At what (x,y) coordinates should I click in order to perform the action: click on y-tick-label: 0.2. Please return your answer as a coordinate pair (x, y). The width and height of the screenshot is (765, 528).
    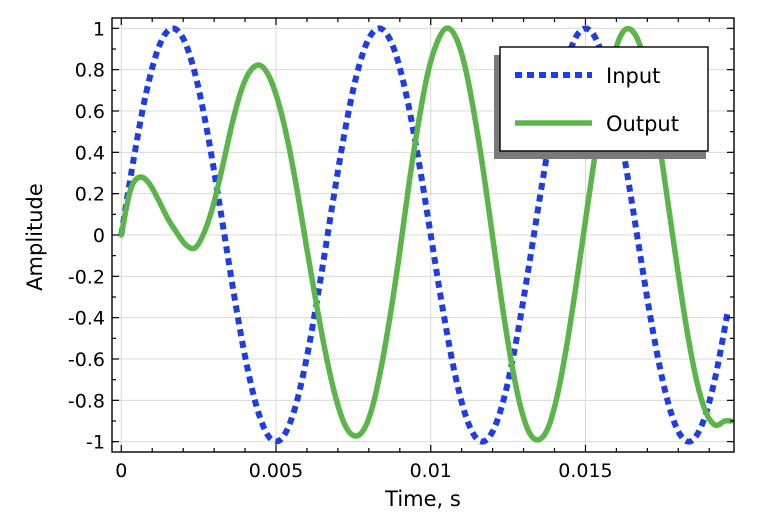
    Looking at the image, I should click on (90, 195).